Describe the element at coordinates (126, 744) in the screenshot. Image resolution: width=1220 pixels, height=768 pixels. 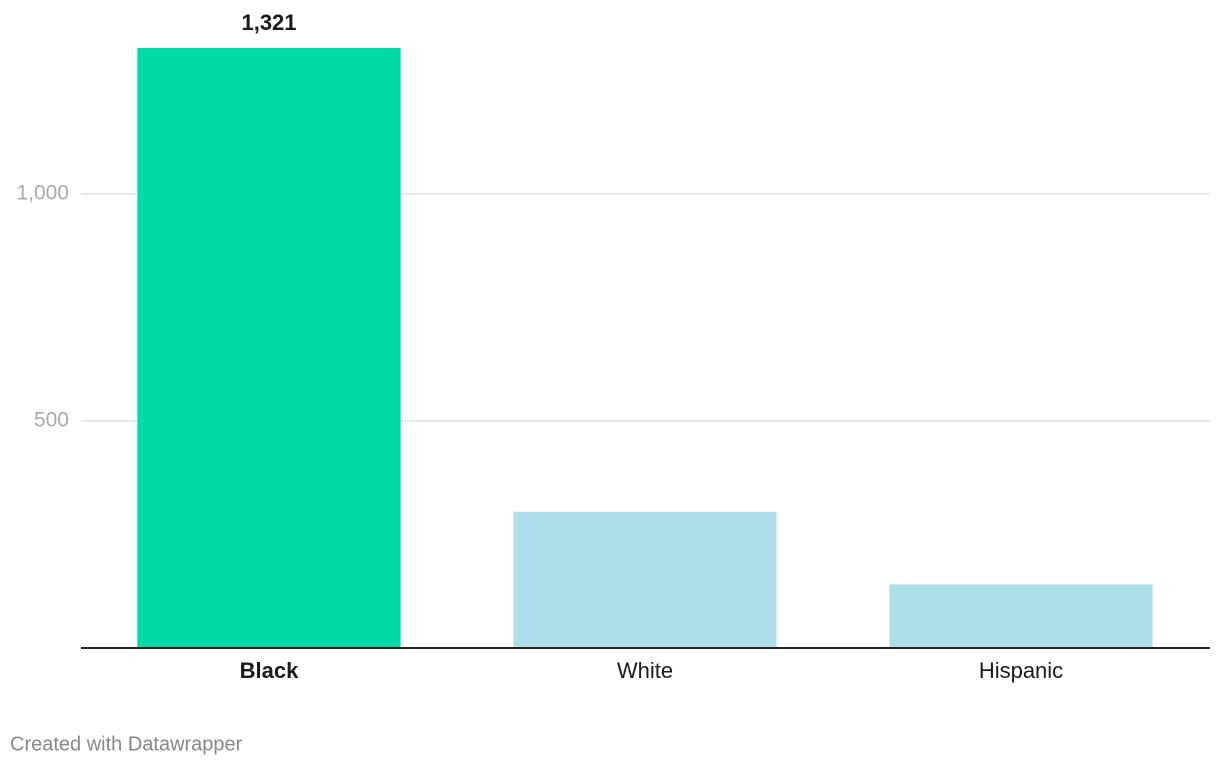
I see `credit: Created with Datawrapper` at that location.